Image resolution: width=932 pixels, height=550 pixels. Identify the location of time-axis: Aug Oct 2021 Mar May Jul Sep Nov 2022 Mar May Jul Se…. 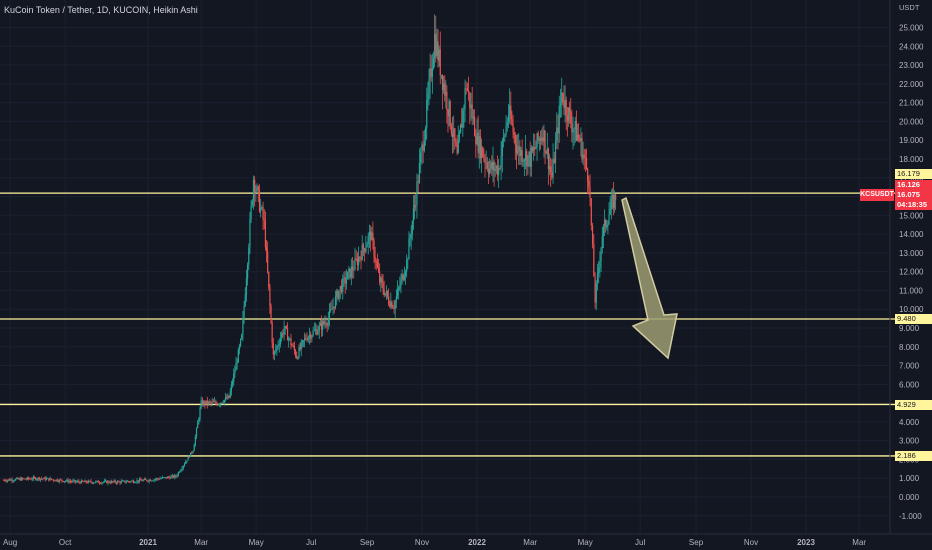
(466, 540).